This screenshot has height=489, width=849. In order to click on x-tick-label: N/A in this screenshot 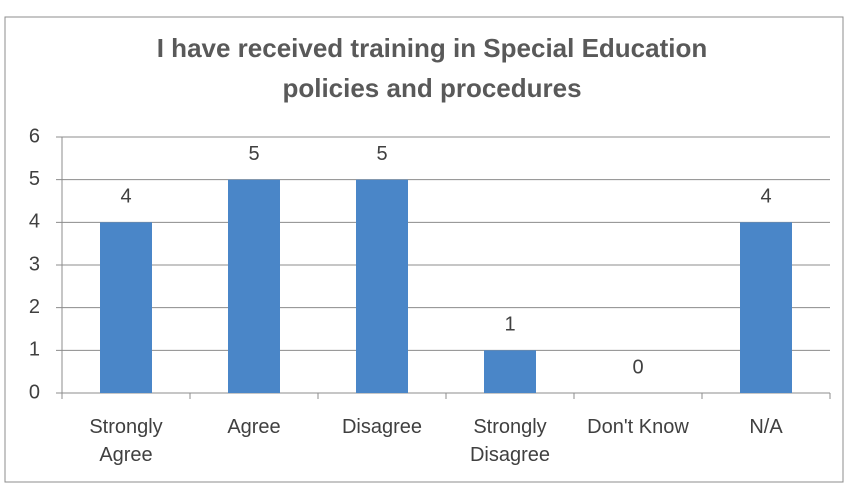, I will do `click(766, 427)`.